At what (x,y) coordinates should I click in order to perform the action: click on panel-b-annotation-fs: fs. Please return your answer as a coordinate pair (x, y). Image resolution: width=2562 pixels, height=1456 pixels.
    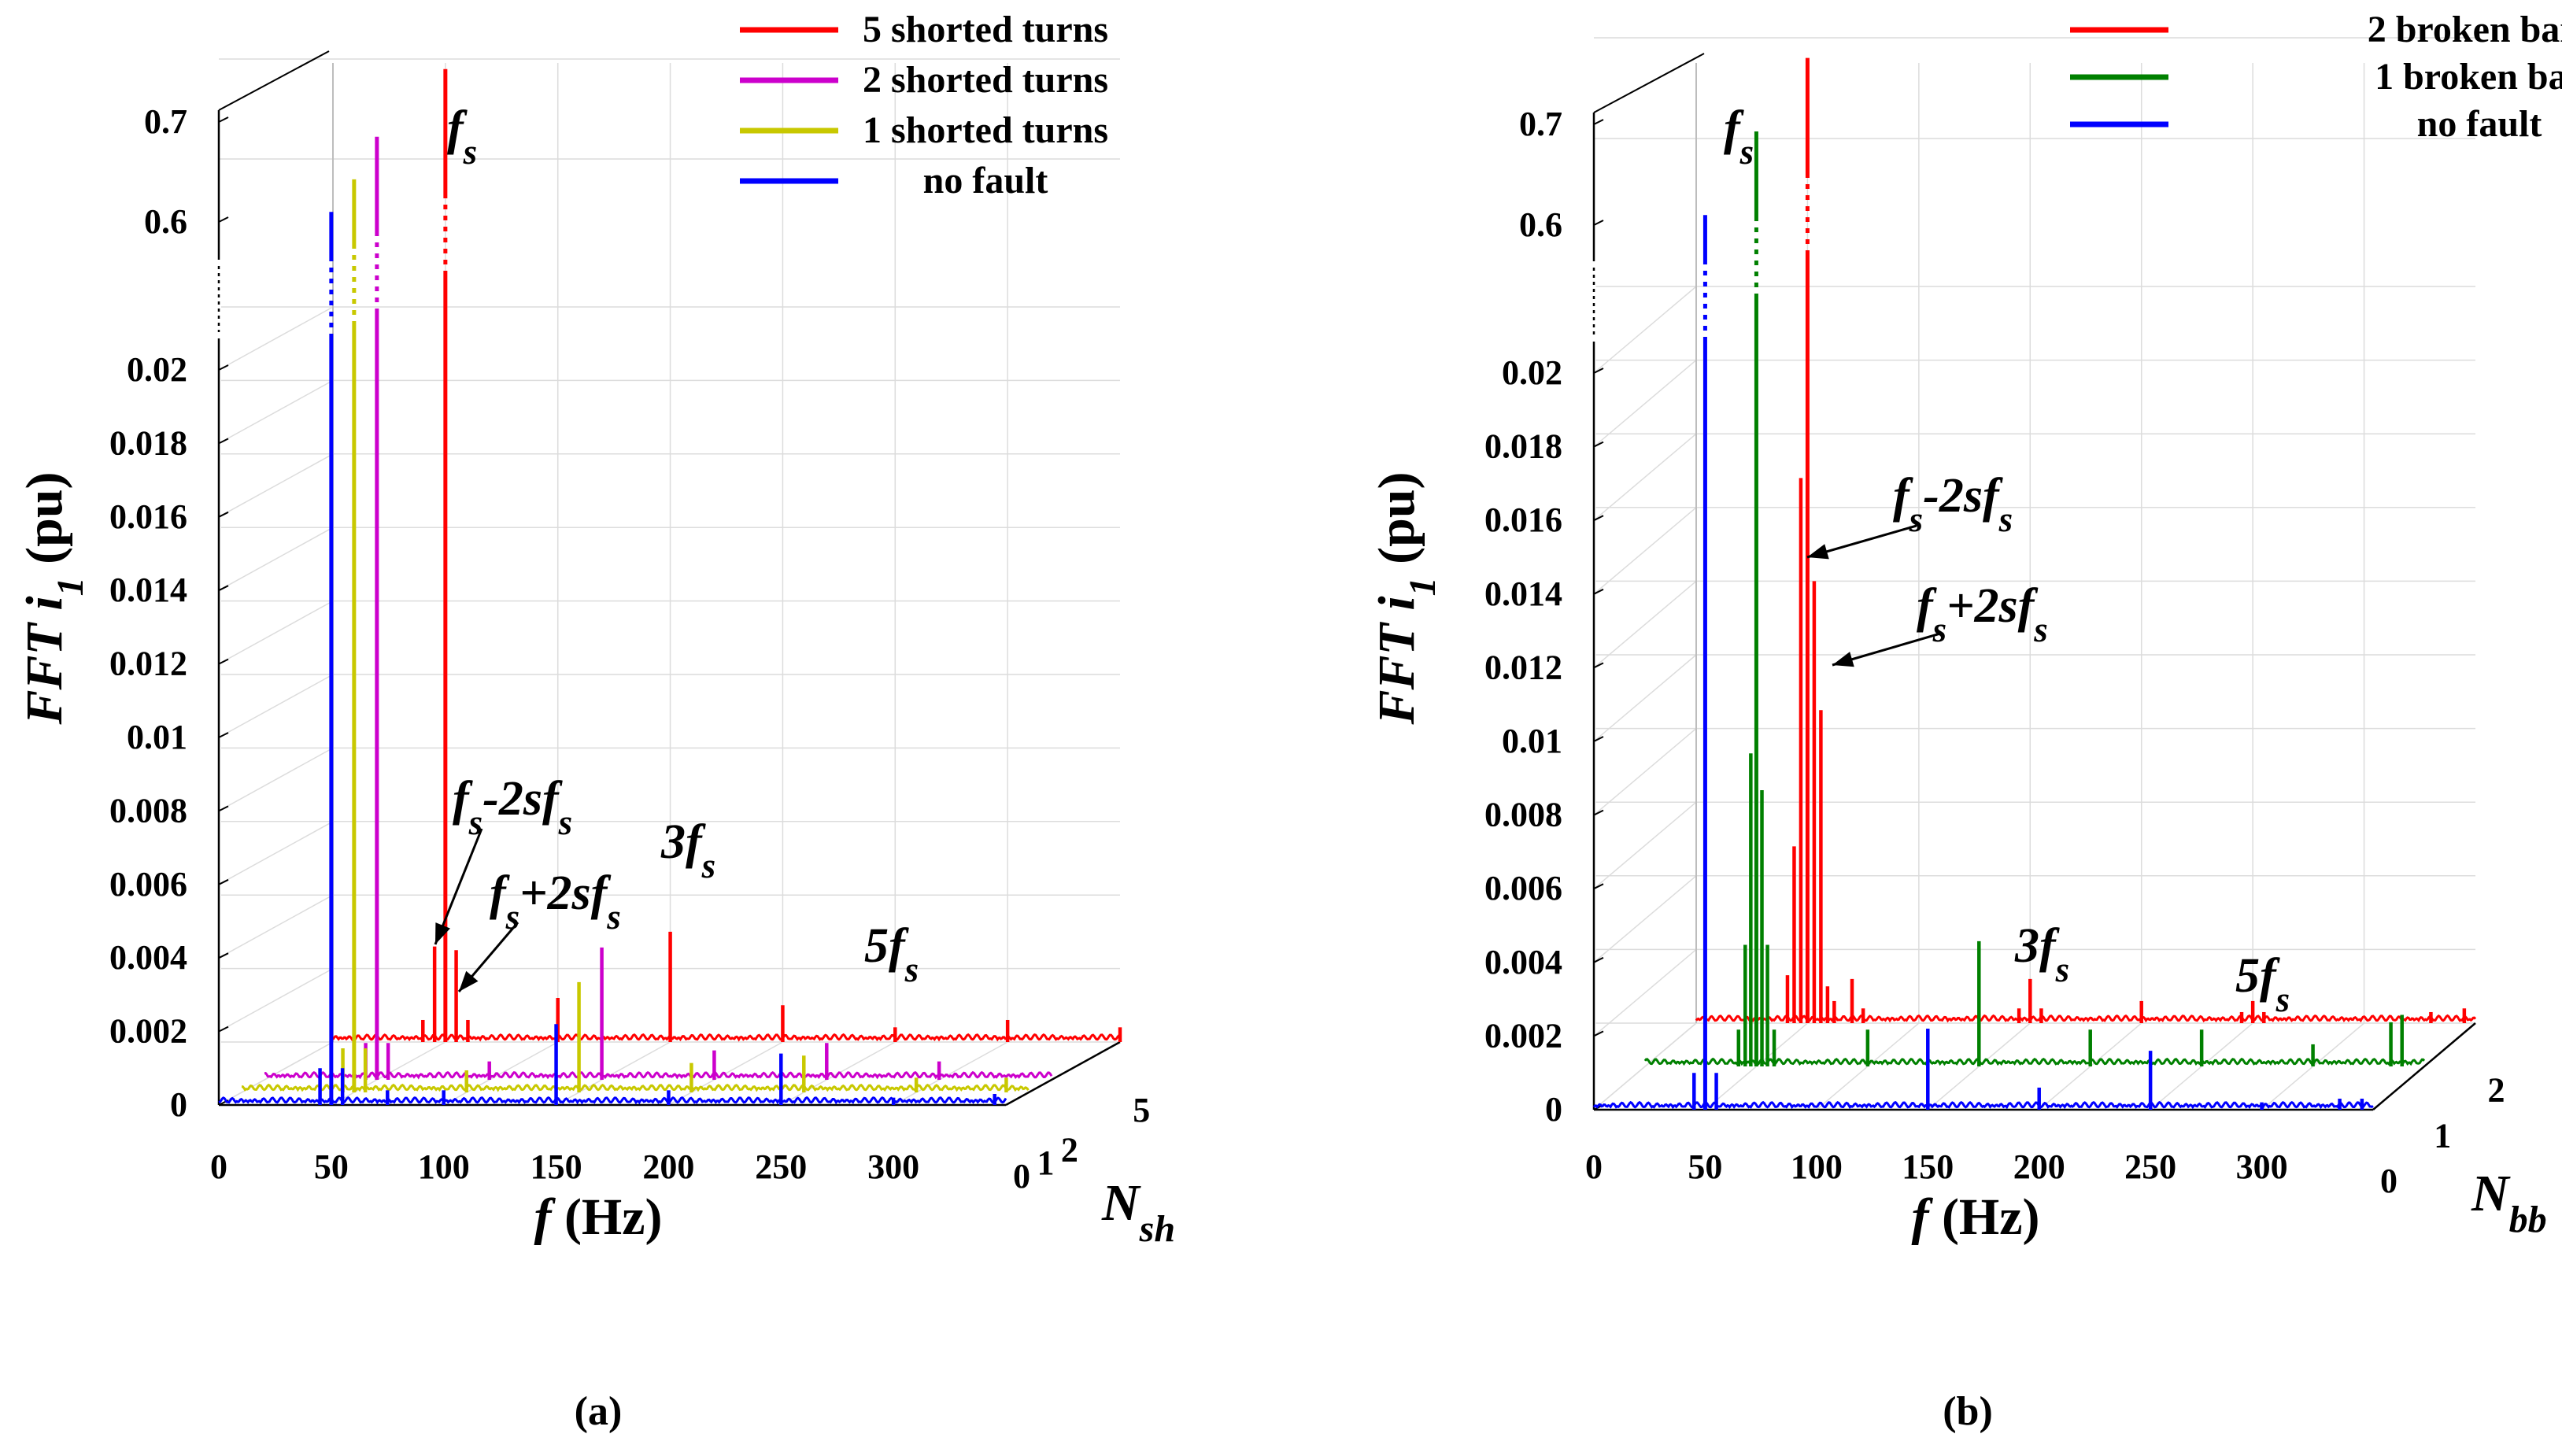
    Looking at the image, I should click on (1739, 137).